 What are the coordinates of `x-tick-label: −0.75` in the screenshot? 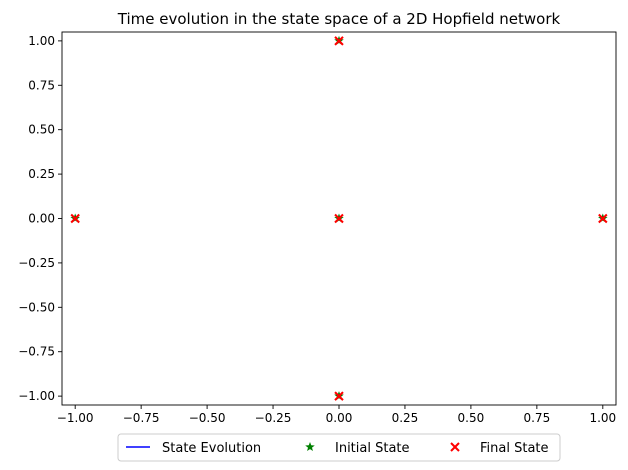 It's located at (141, 418).